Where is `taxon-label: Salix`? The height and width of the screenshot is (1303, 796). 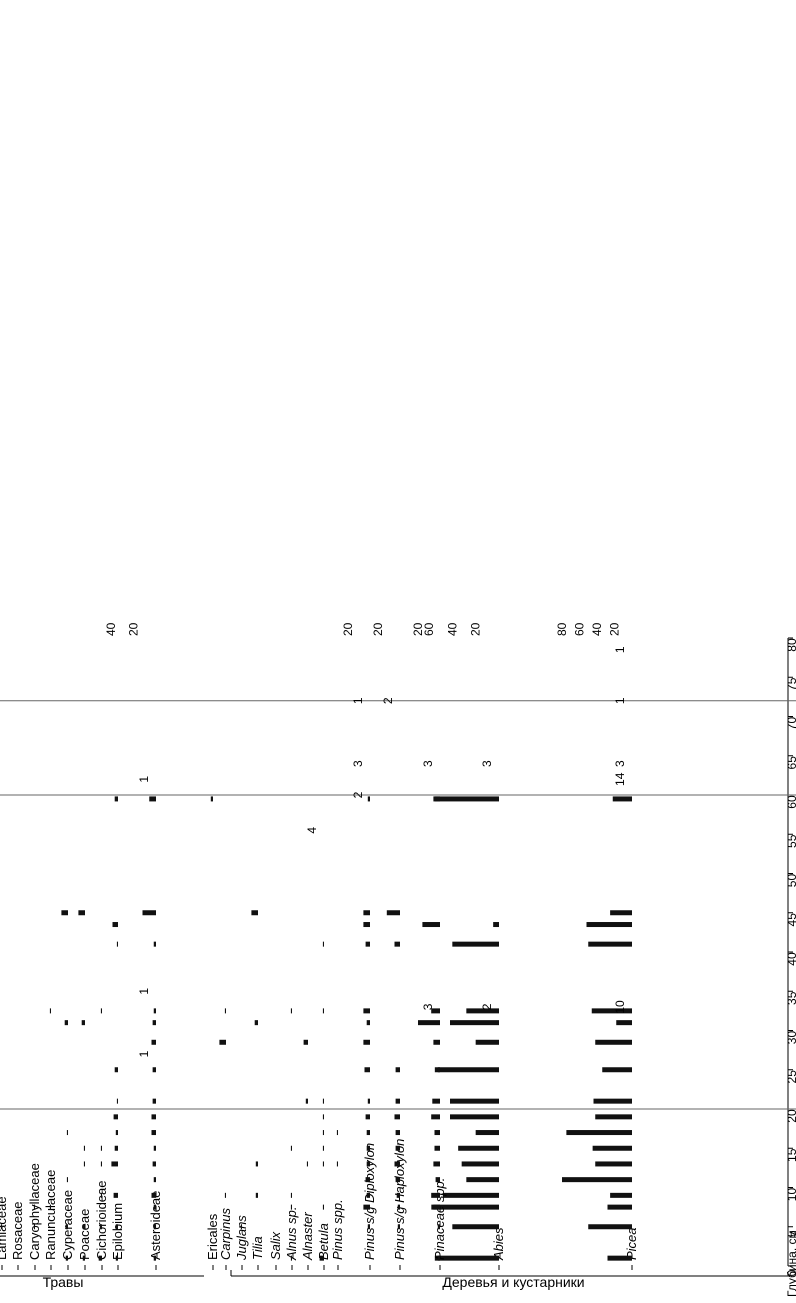
taxon-label: Salix is located at coordinates (275, 1245).